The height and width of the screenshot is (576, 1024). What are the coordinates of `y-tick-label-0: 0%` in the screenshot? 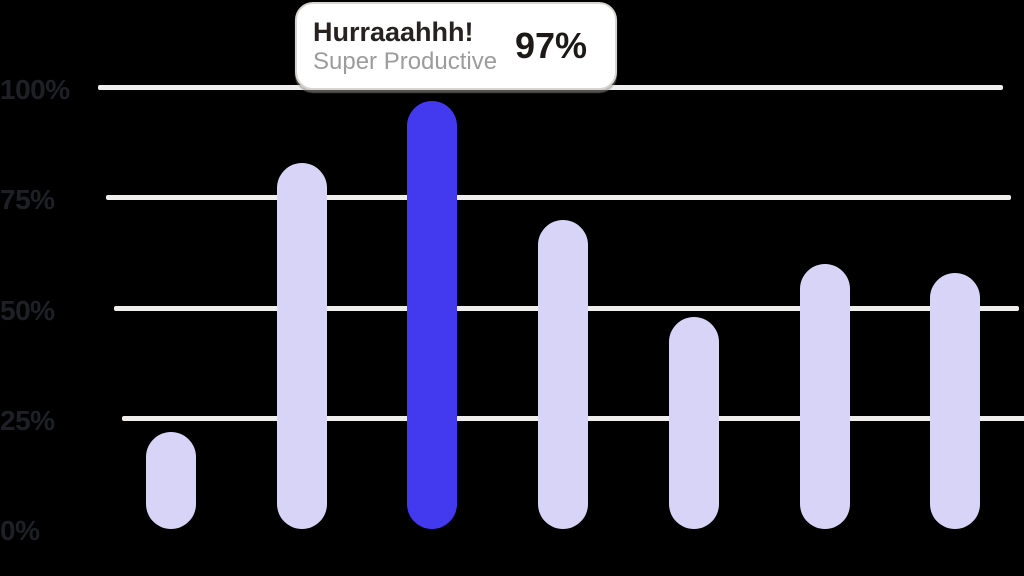 It's located at (20, 531).